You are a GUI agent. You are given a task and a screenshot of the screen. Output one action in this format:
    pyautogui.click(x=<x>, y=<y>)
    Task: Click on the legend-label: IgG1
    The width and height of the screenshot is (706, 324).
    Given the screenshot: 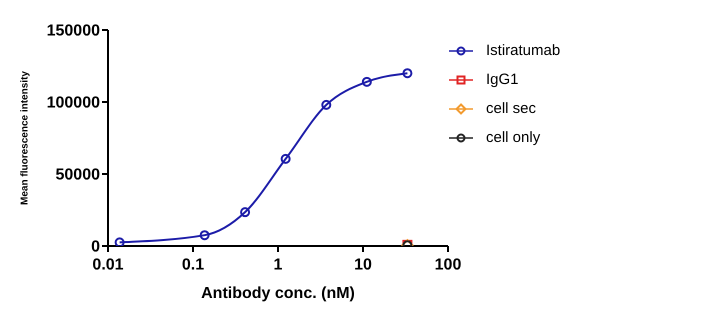 What is the action you would take?
    pyautogui.click(x=502, y=79)
    